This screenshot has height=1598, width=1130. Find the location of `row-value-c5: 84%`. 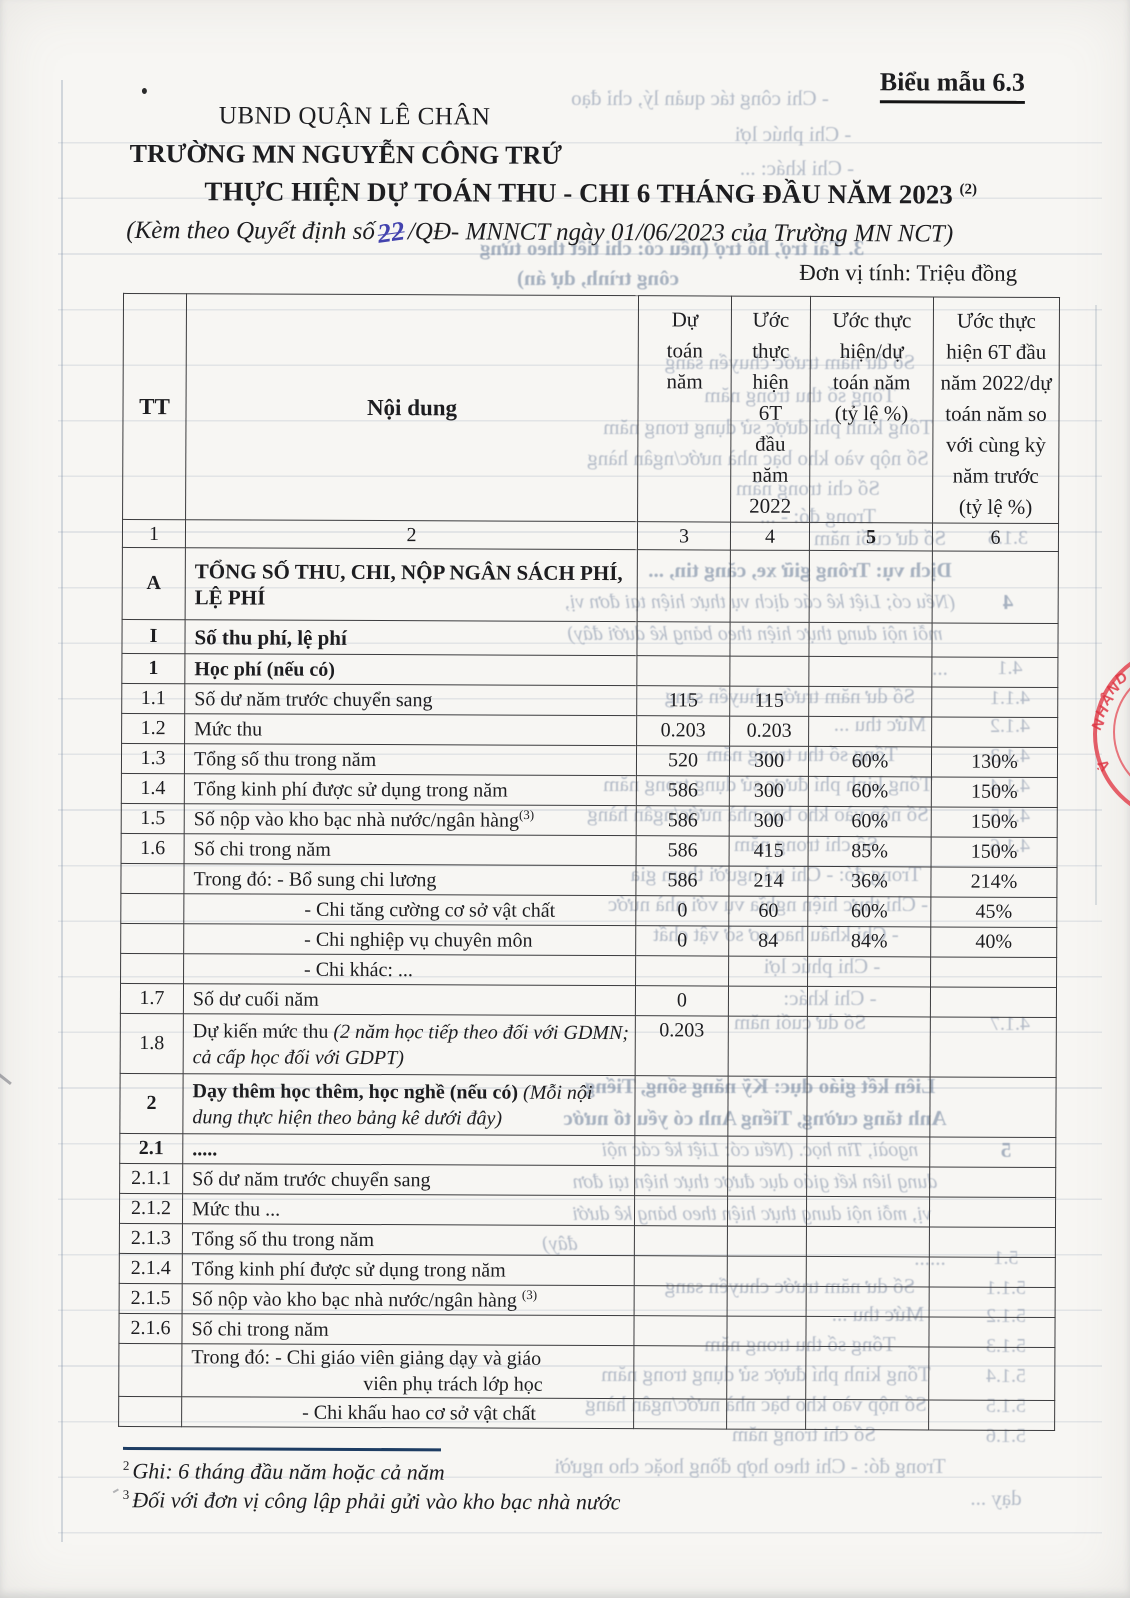

row-value-c5: 84% is located at coordinates (869, 941).